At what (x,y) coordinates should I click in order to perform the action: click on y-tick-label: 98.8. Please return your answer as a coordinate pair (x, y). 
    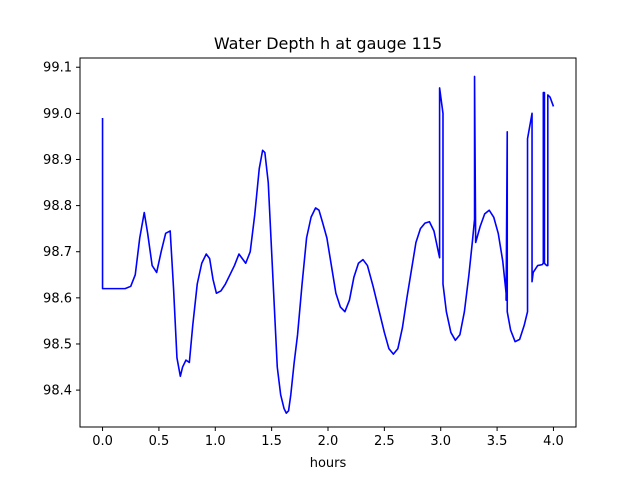
    Looking at the image, I should click on (57, 206).